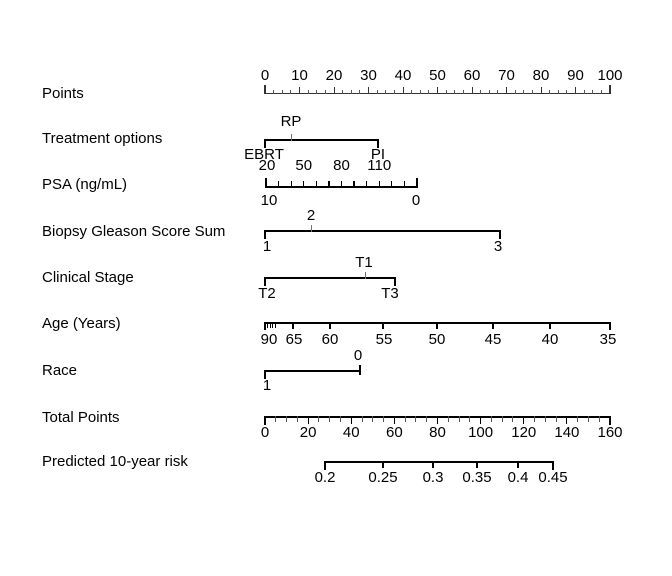 This screenshot has height=576, width=672. What do you see at coordinates (439, 462) in the screenshot?
I see `predicted-risk-axis` at bounding box center [439, 462].